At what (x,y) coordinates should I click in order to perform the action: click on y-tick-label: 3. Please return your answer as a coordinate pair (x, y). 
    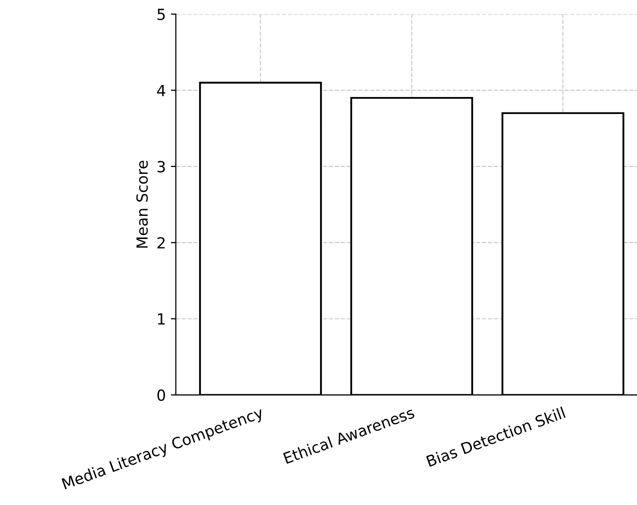
    Looking at the image, I should click on (161, 166).